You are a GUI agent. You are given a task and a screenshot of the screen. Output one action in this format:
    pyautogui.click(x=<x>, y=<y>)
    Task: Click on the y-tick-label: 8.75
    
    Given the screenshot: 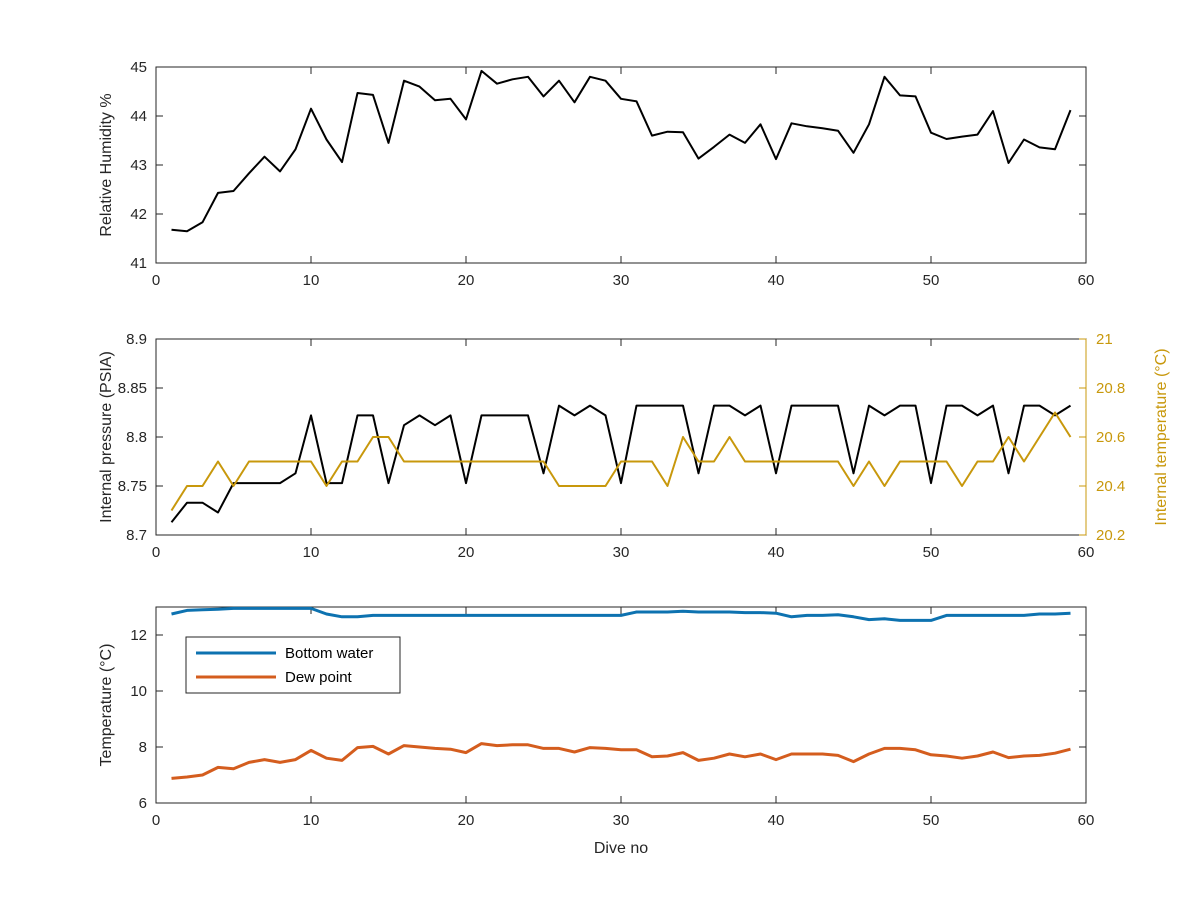 What is the action you would take?
    pyautogui.click(x=132, y=486)
    